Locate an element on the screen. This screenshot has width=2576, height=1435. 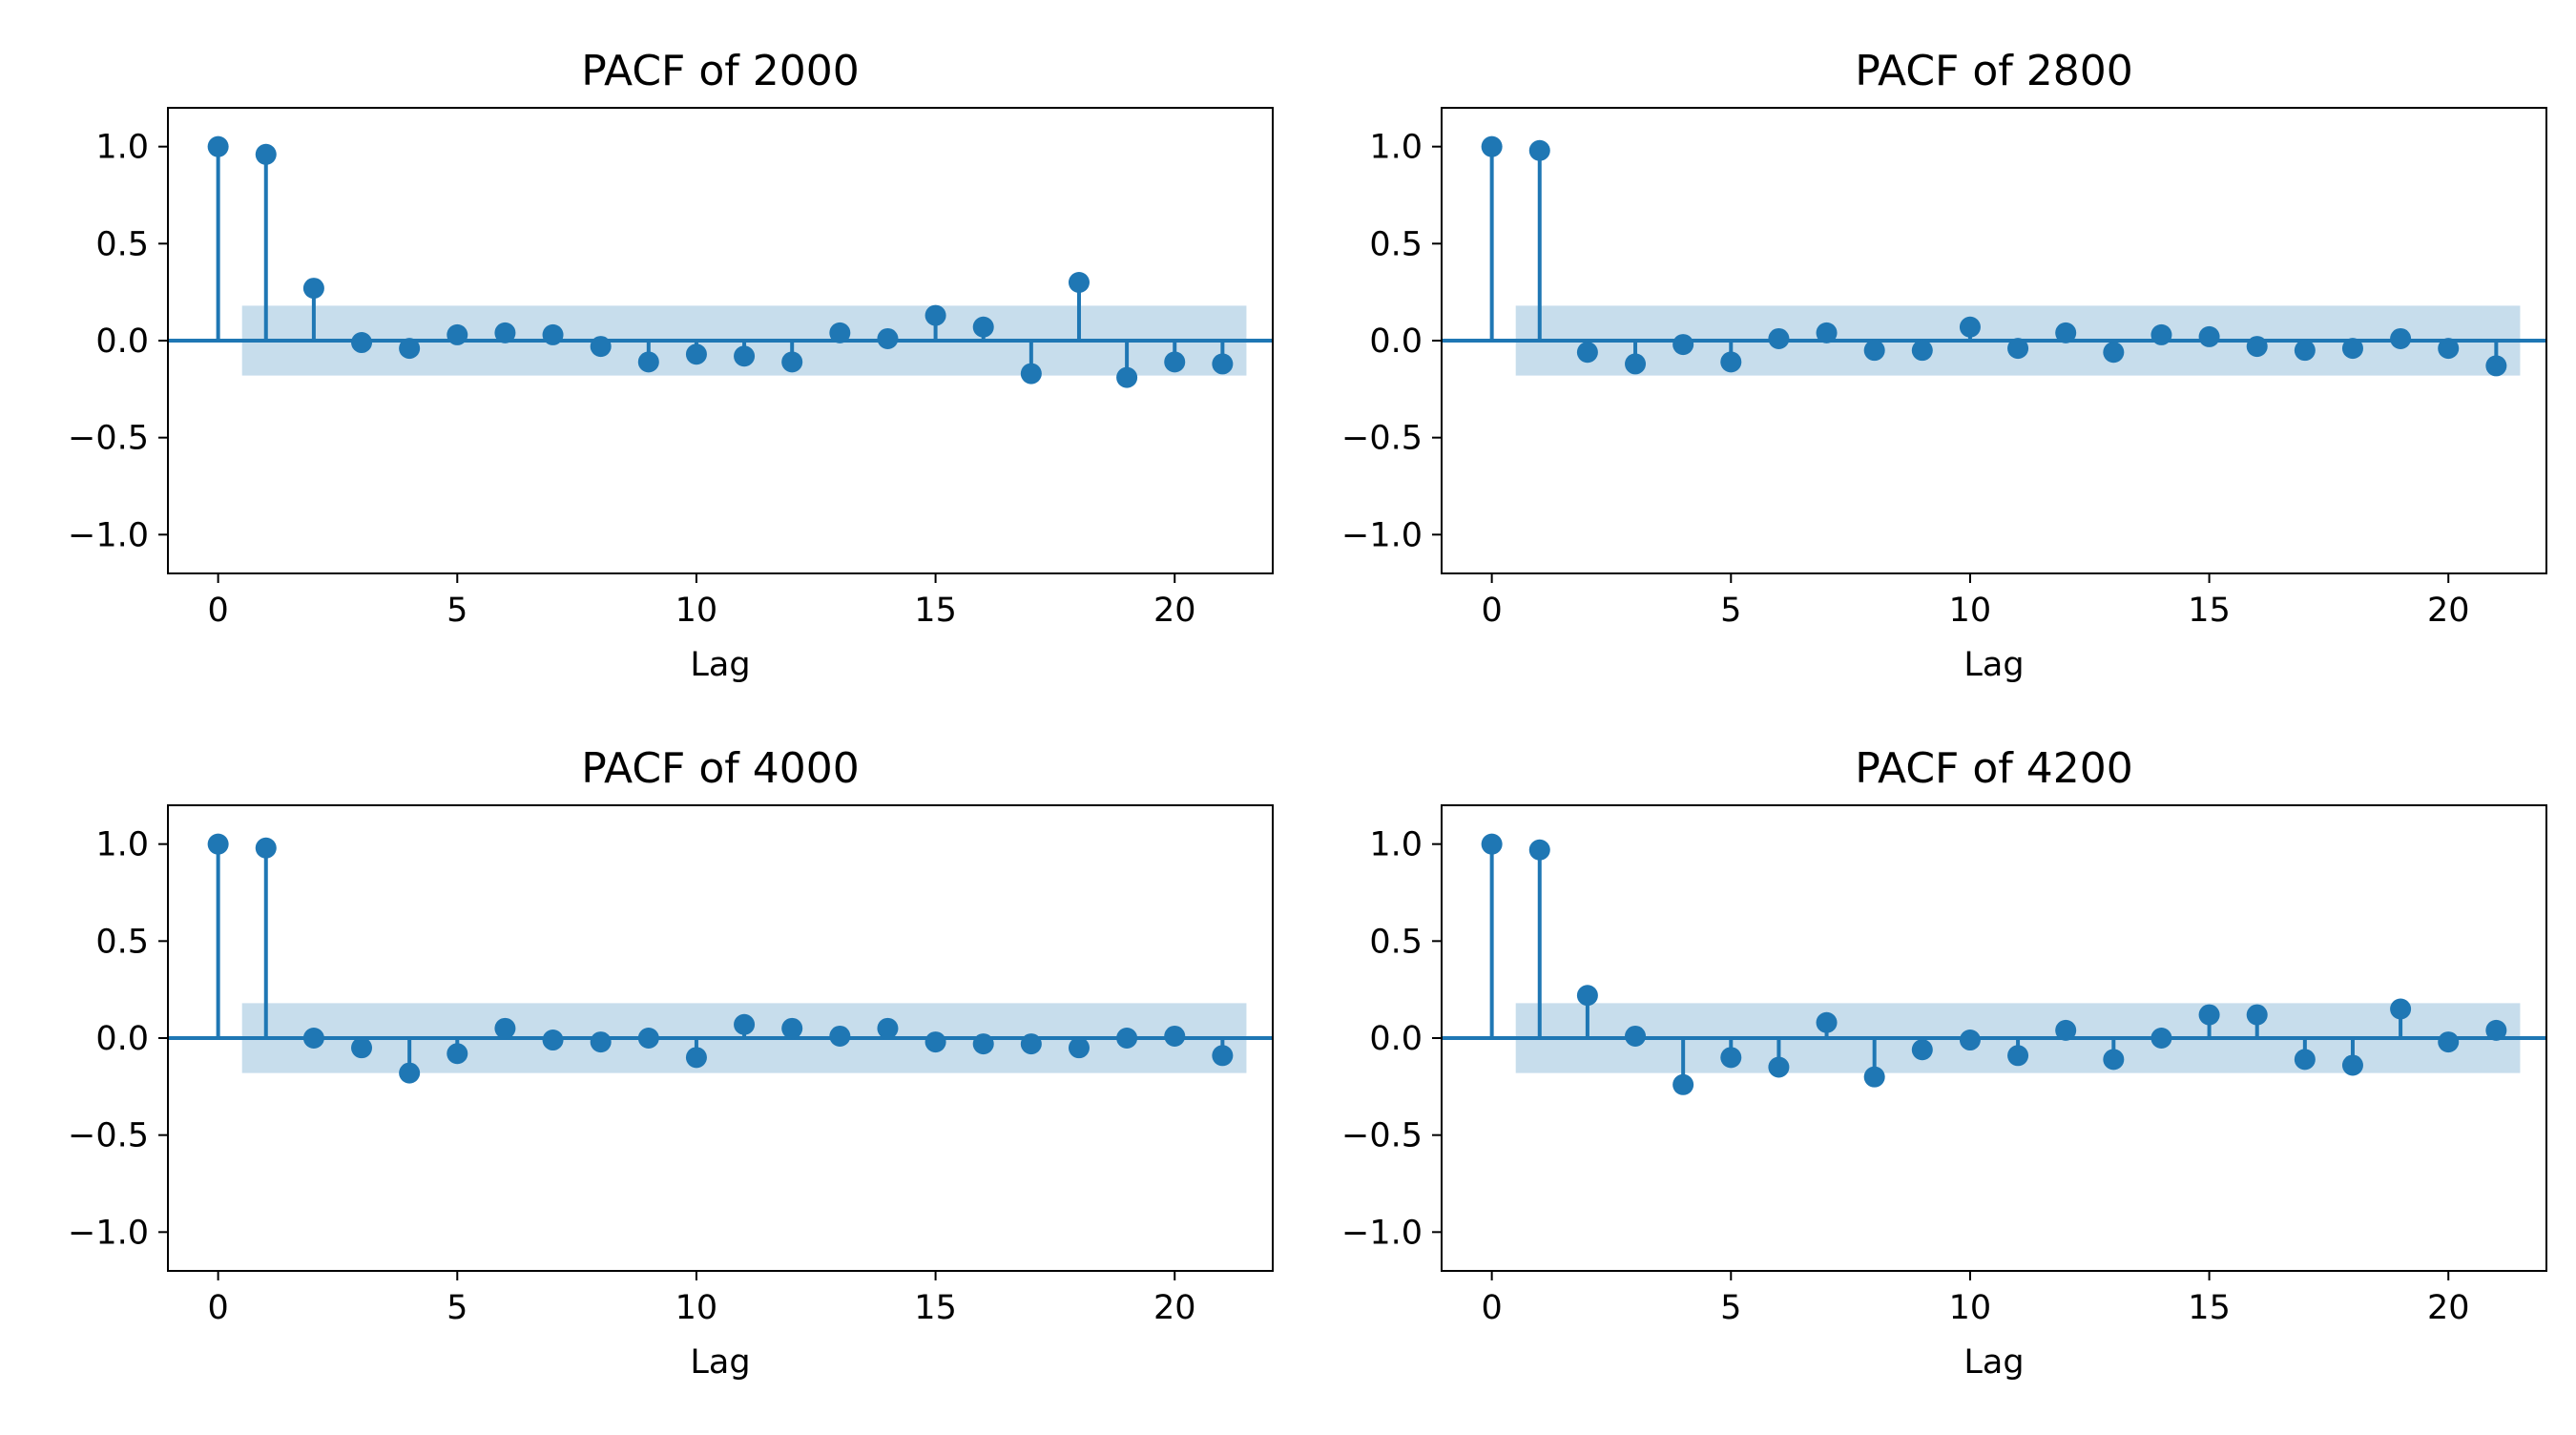
chart-title: PACF of 4200 is located at coordinates (1993, 768).